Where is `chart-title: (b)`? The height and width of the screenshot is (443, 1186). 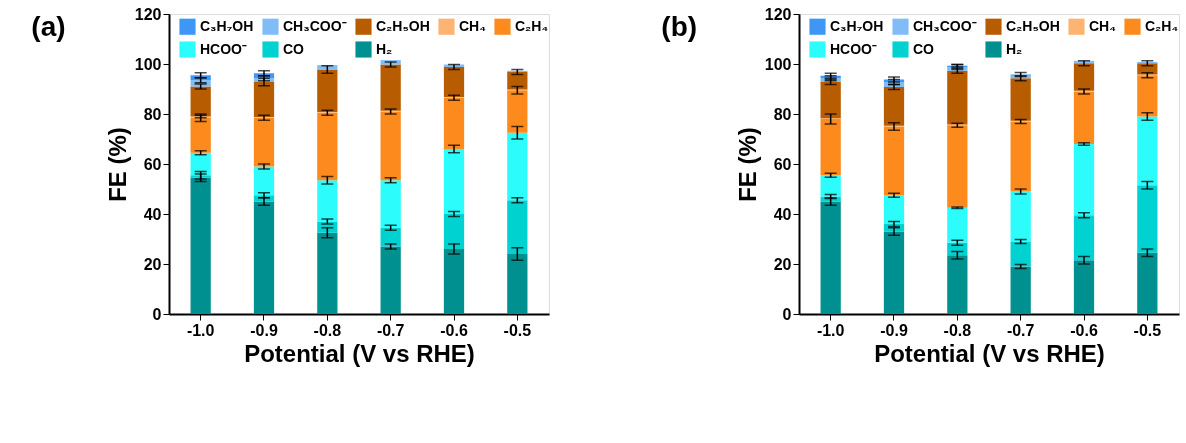 chart-title: (b) is located at coordinates (679, 26).